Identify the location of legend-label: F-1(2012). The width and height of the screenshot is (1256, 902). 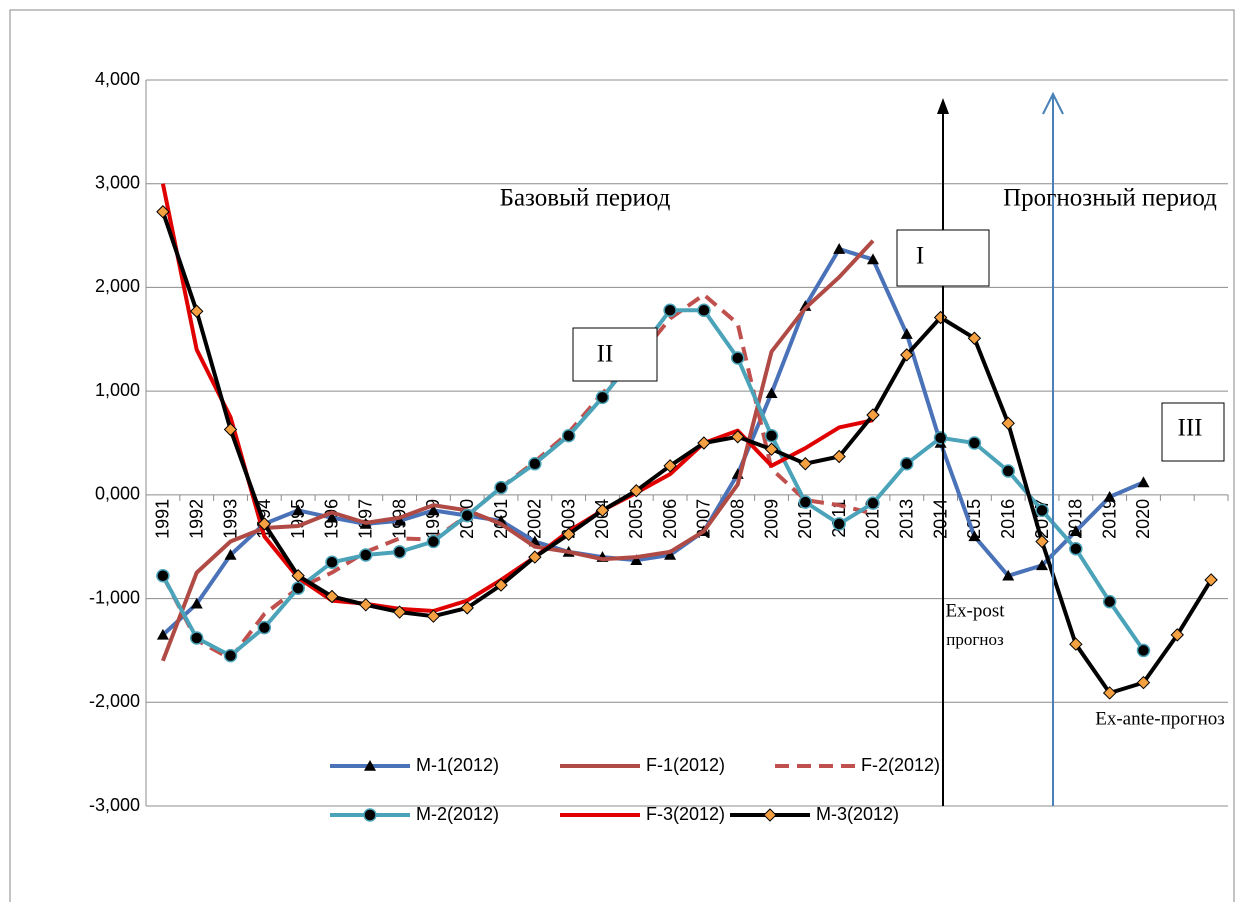
(685, 765).